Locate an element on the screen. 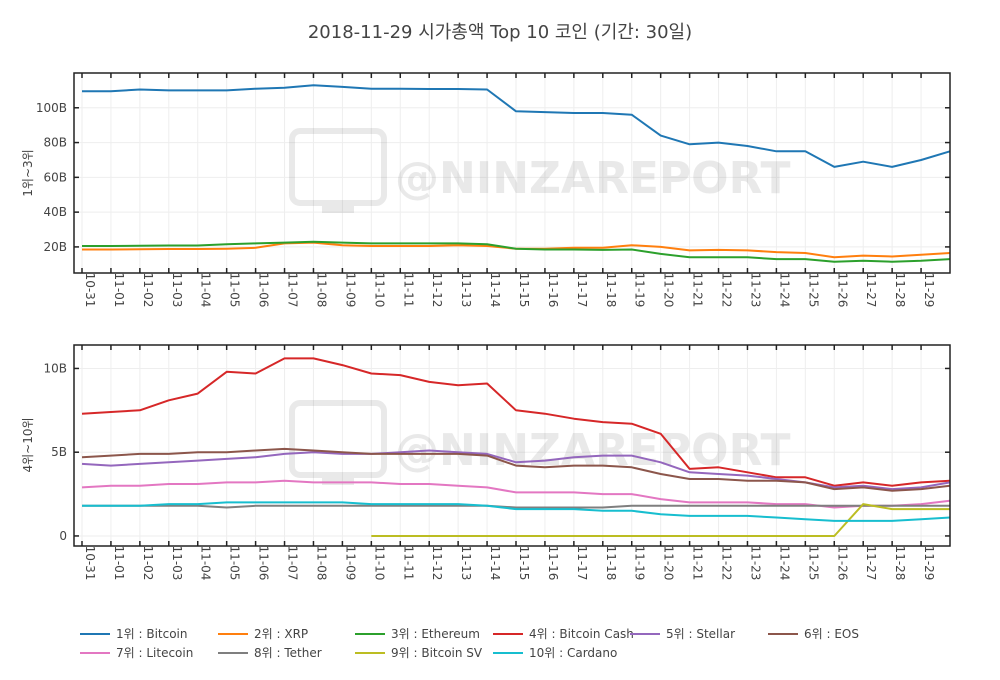 The width and height of the screenshot is (1000, 680). legend-item: 8위 : Tether is located at coordinates (270, 653).